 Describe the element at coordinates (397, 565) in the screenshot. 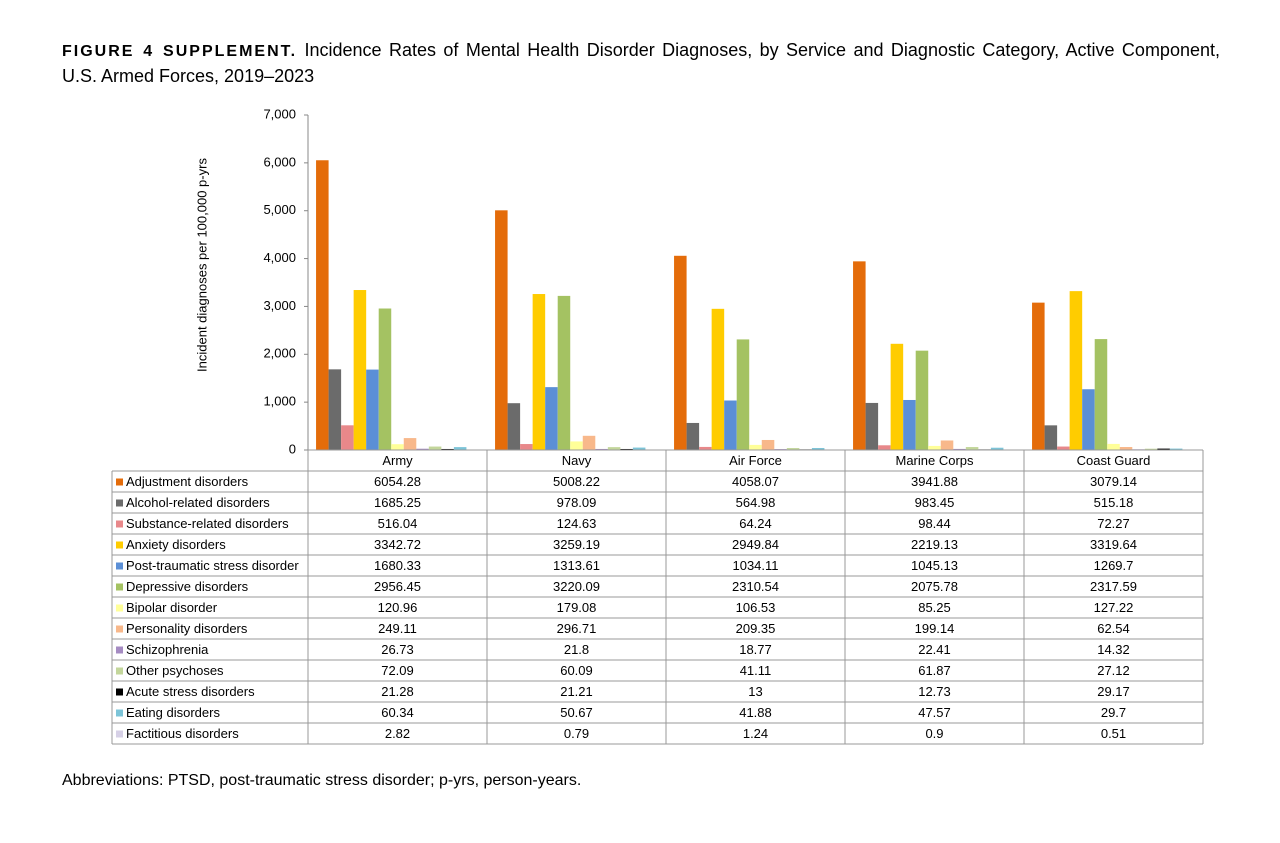

I see `table-value: 1680.33` at that location.